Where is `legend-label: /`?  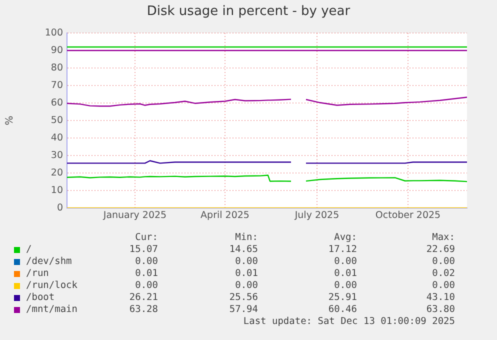
legend-label: / is located at coordinates (29, 249).